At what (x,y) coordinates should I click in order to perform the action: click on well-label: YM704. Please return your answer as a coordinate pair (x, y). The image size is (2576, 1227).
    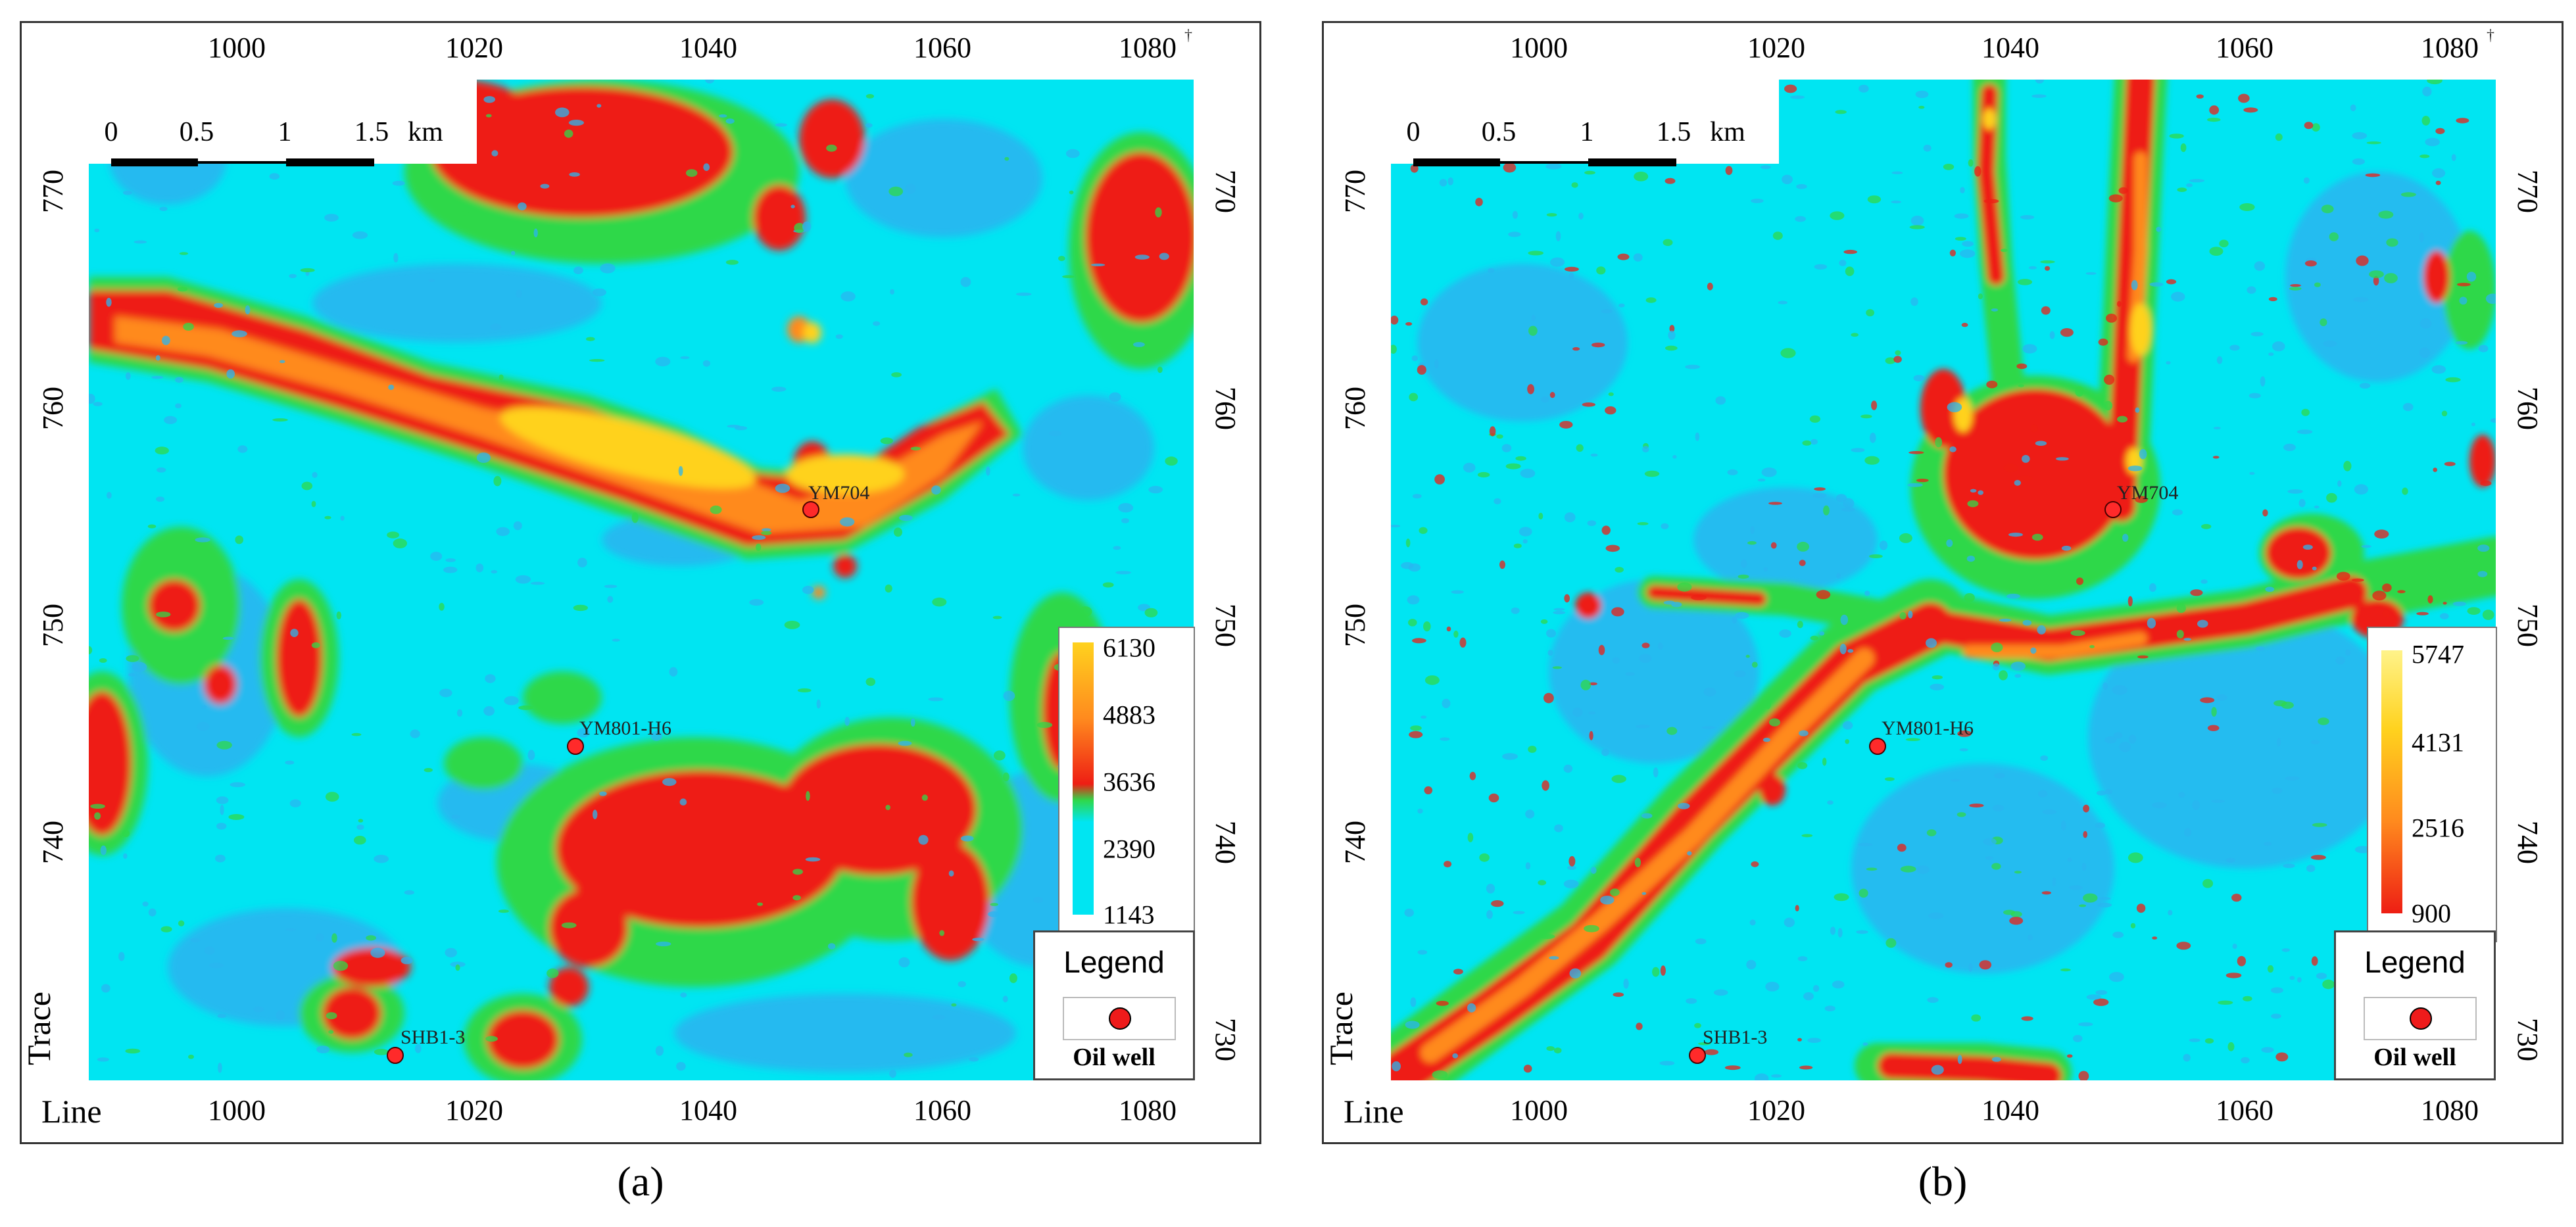
    Looking at the image, I should click on (839, 493).